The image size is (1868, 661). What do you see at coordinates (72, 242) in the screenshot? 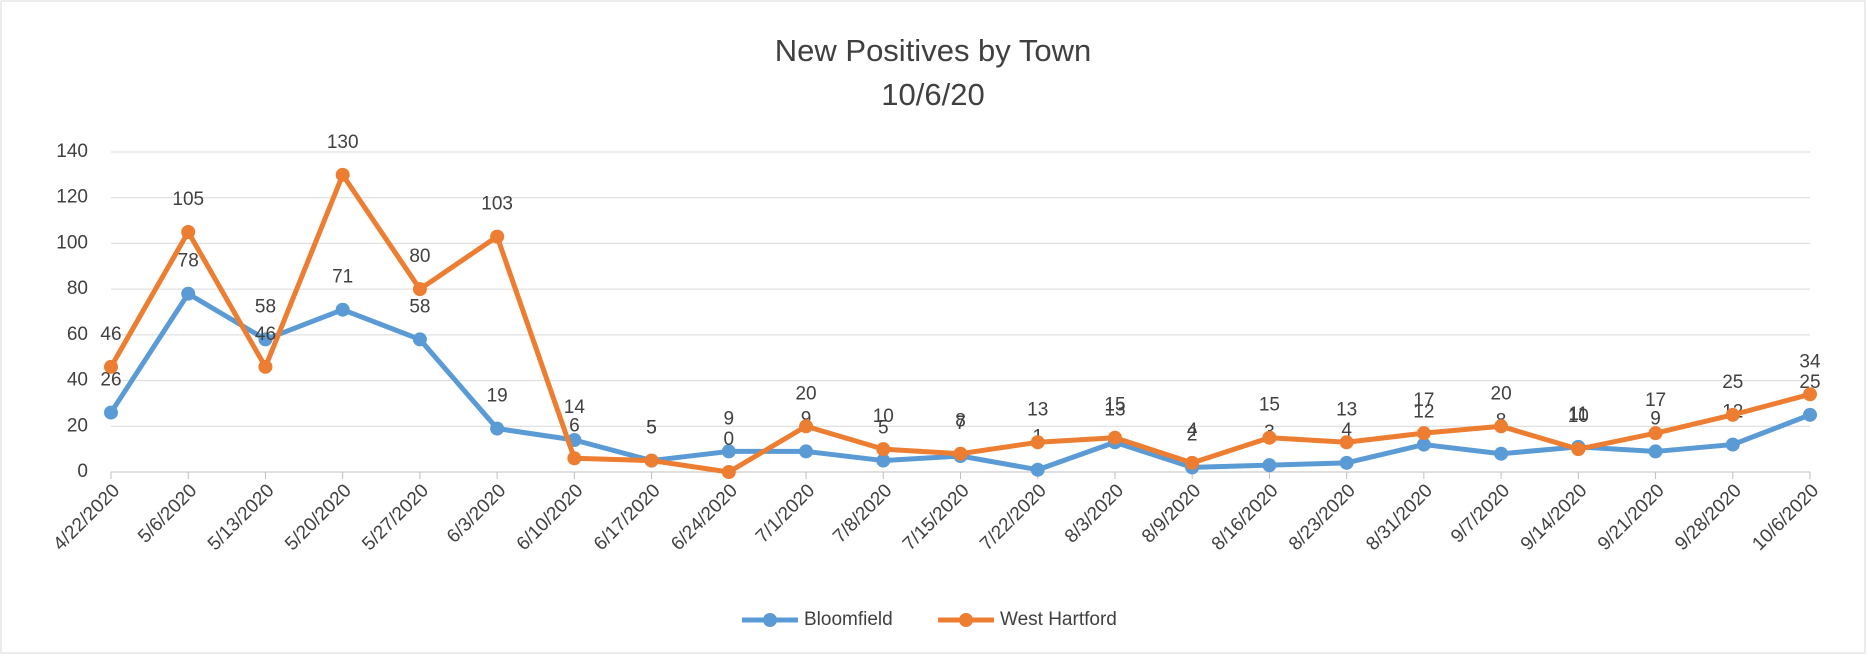
I see `y-tick-label: 100` at bounding box center [72, 242].